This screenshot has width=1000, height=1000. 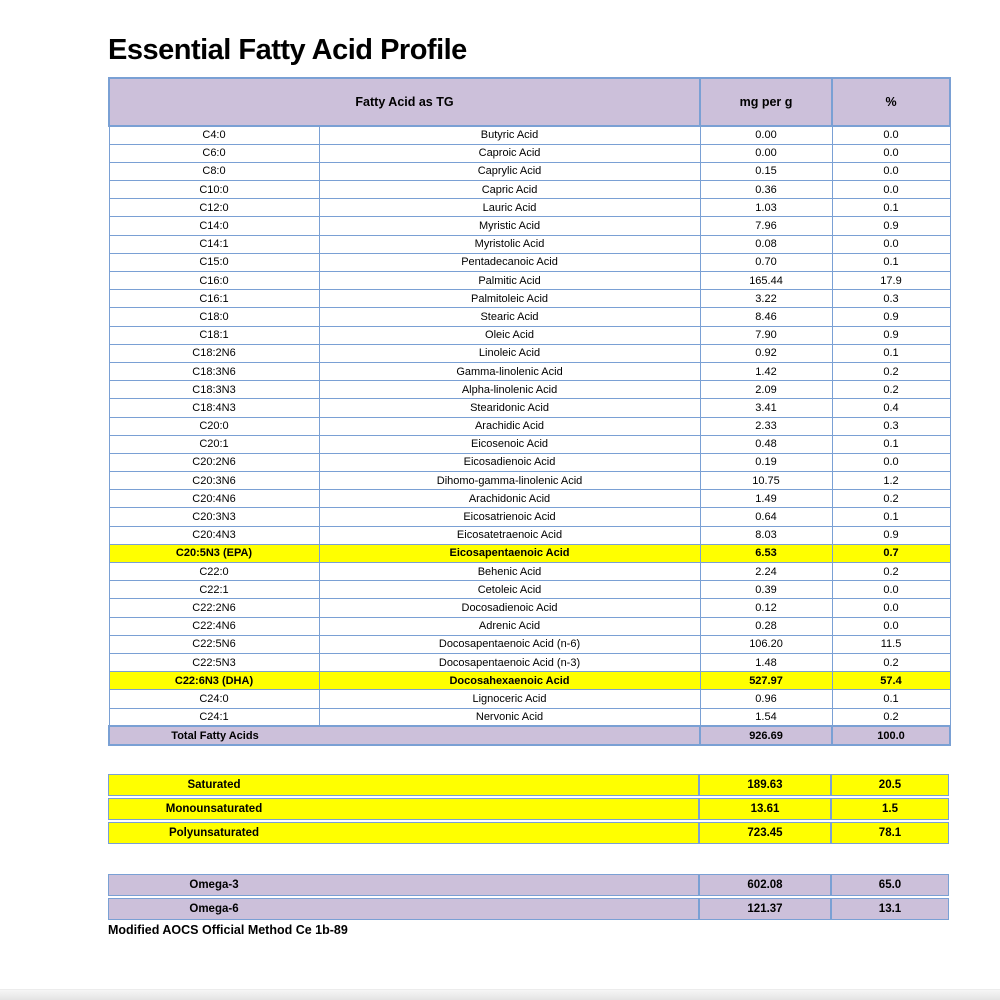 What do you see at coordinates (509, 608) in the screenshot?
I see `cell-name: Docosadienoic Acid` at bounding box center [509, 608].